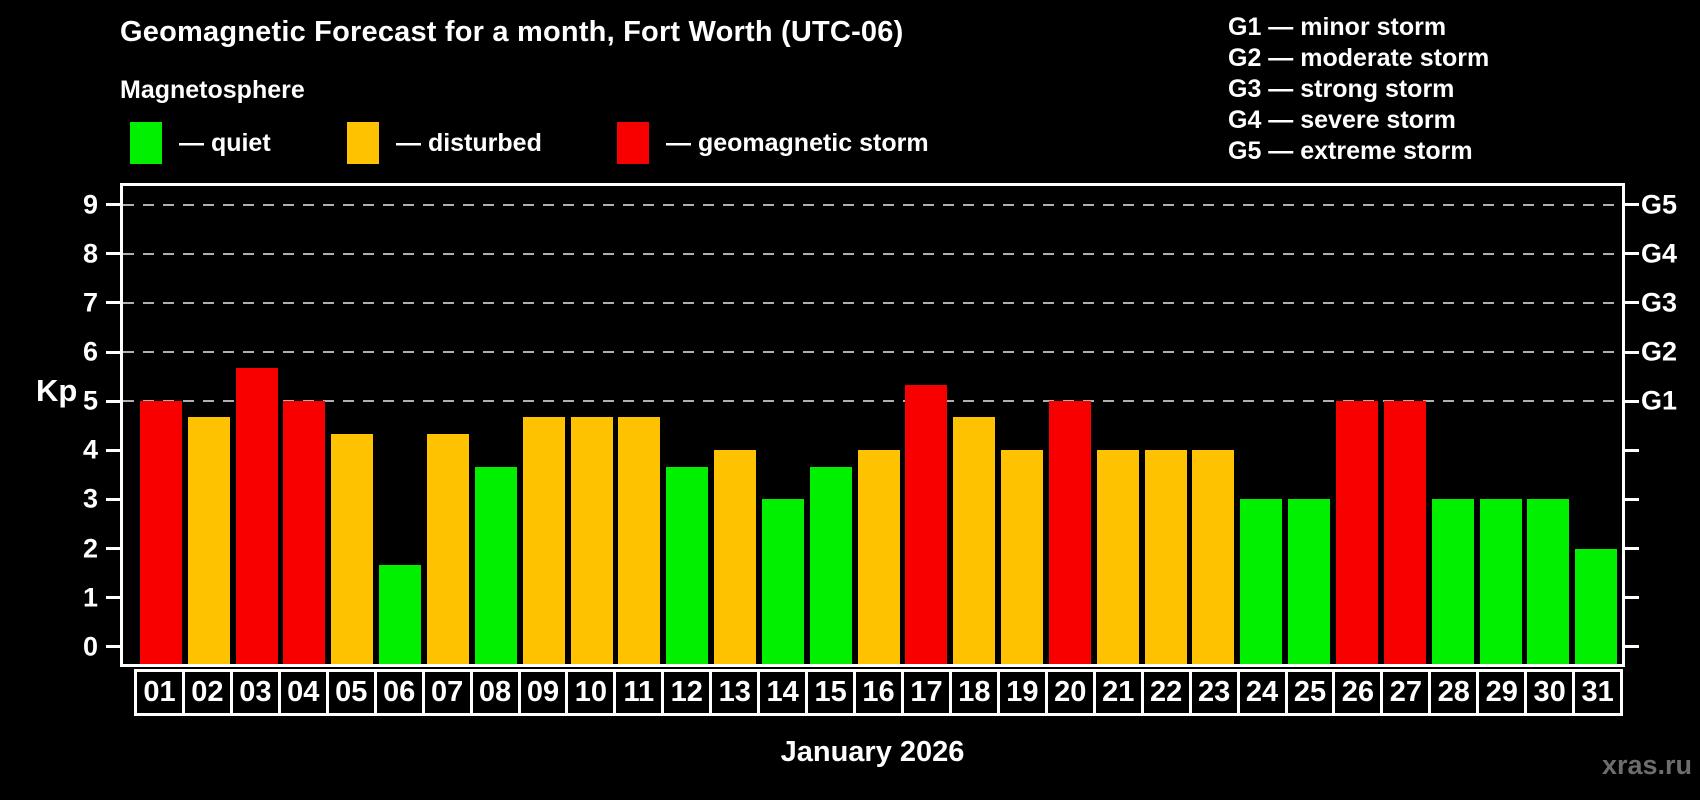 This screenshot has width=1700, height=800. What do you see at coordinates (872, 352) in the screenshot?
I see `gridline-kp6` at bounding box center [872, 352].